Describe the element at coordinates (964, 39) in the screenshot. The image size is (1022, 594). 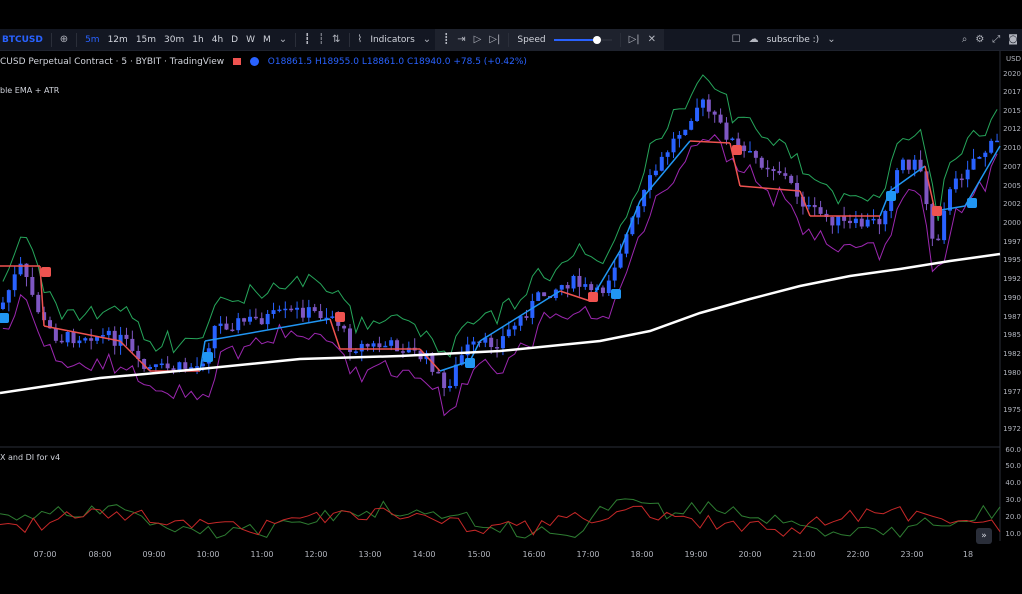
I see `search-icon: ⌕` at that location.